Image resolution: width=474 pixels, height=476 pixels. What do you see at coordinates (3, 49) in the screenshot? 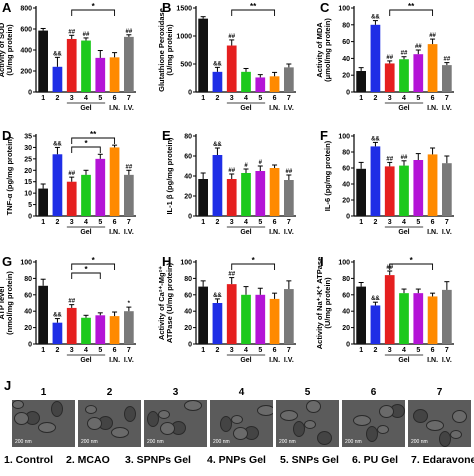
I see `y-axis-label: Activity of SOD` at bounding box center [3, 49].